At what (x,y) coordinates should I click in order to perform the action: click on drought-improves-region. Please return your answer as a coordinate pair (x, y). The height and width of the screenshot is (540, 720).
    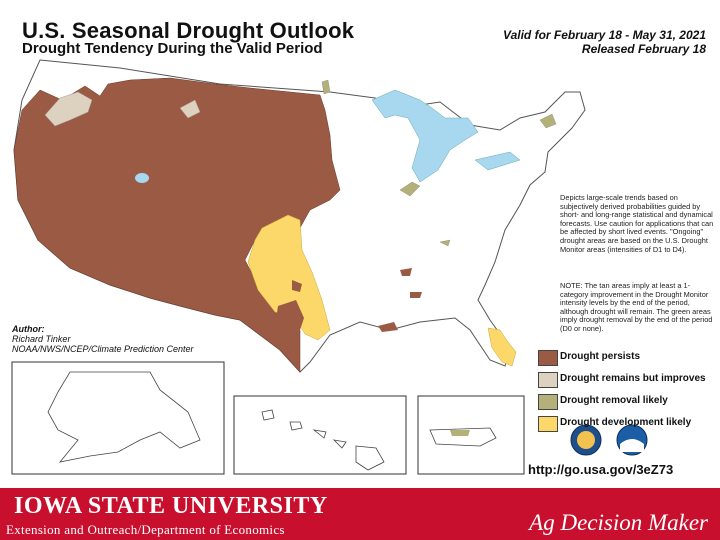
    Looking at the image, I should click on (122, 109).